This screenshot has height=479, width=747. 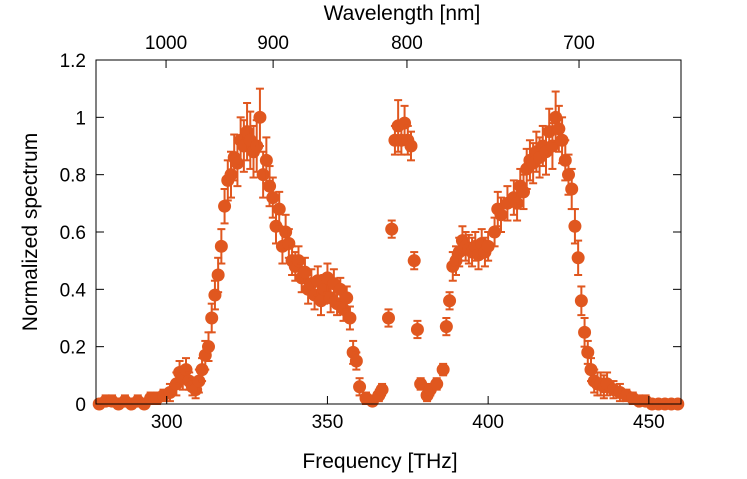 What do you see at coordinates (273, 43) in the screenshot?
I see `top-tick-label: 900` at bounding box center [273, 43].